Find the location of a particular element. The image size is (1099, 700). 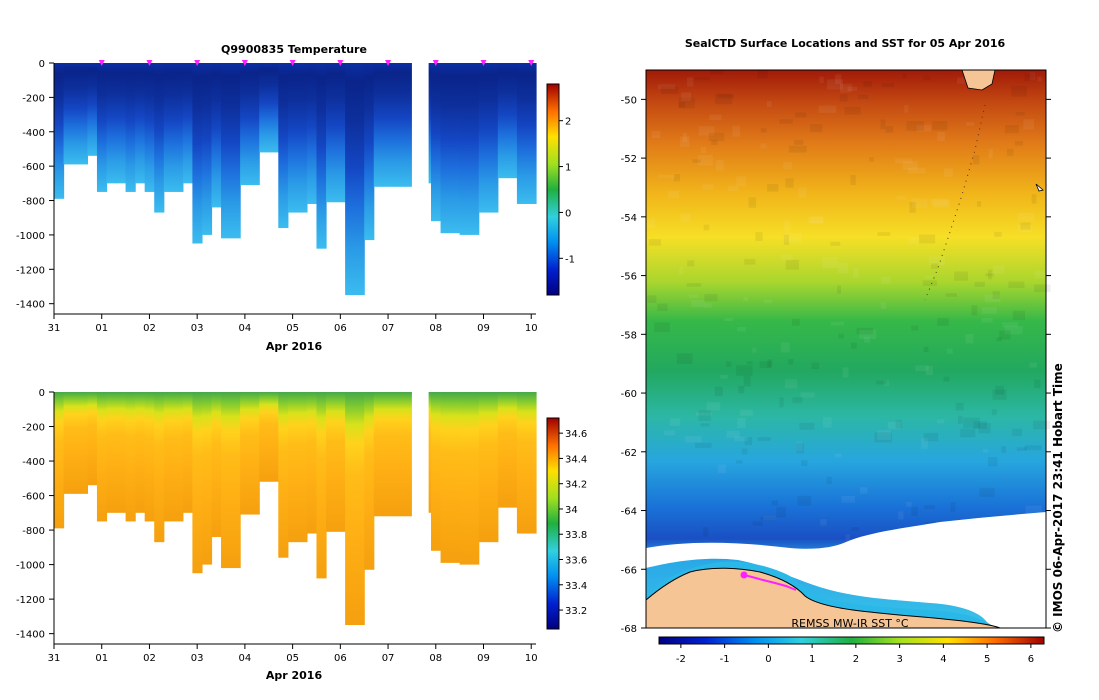

date-tick-label: 07 is located at coordinates (388, 658).